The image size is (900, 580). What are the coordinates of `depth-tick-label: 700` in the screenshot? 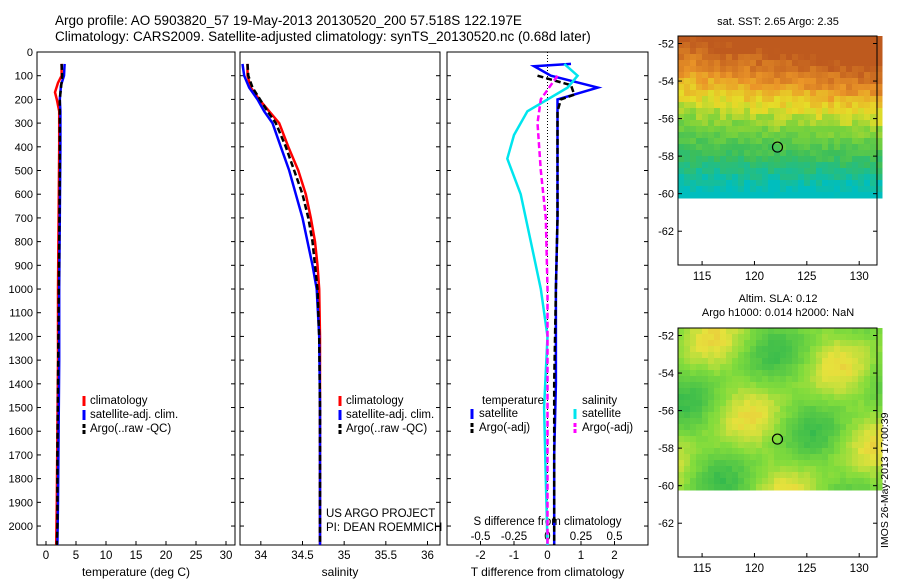 It's located at (24, 219).